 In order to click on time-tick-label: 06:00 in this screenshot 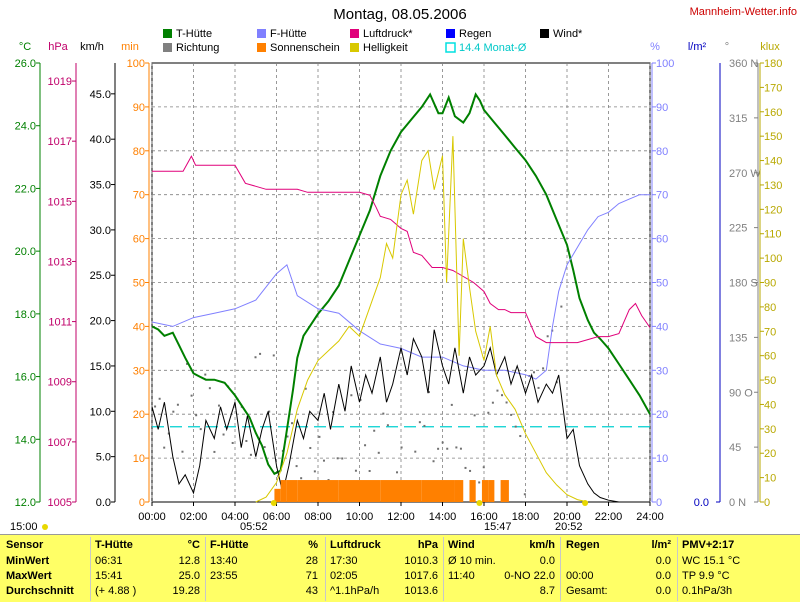, I will do `click(277, 517)`.